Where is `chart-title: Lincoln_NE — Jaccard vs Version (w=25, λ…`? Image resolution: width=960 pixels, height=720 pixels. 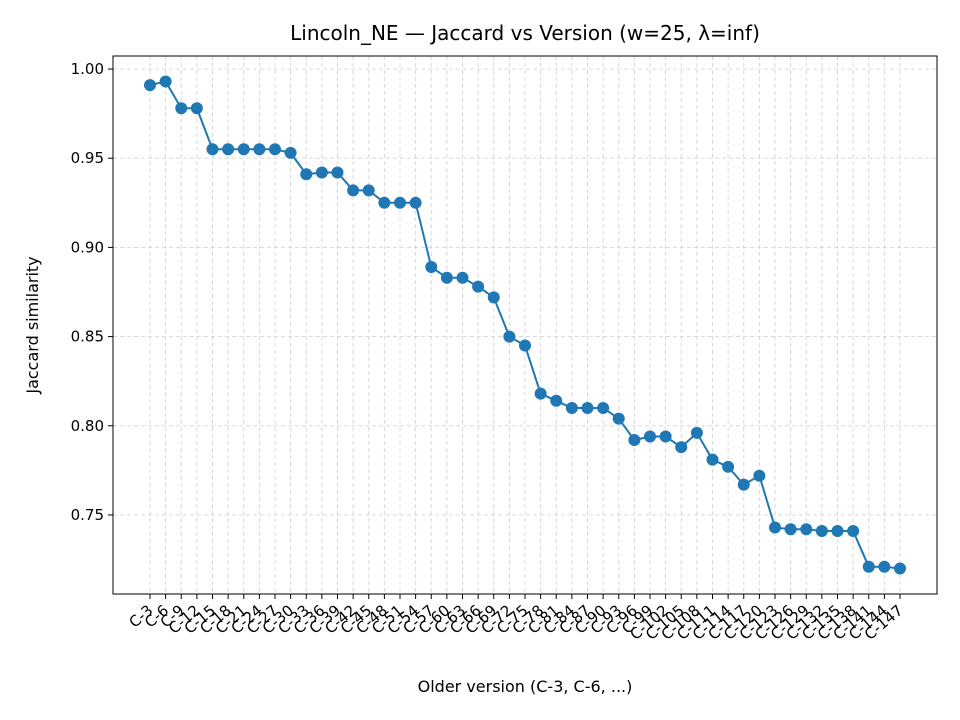 chart-title: Lincoln_NE — Jaccard vs Version (w=25, λ… is located at coordinates (525, 33).